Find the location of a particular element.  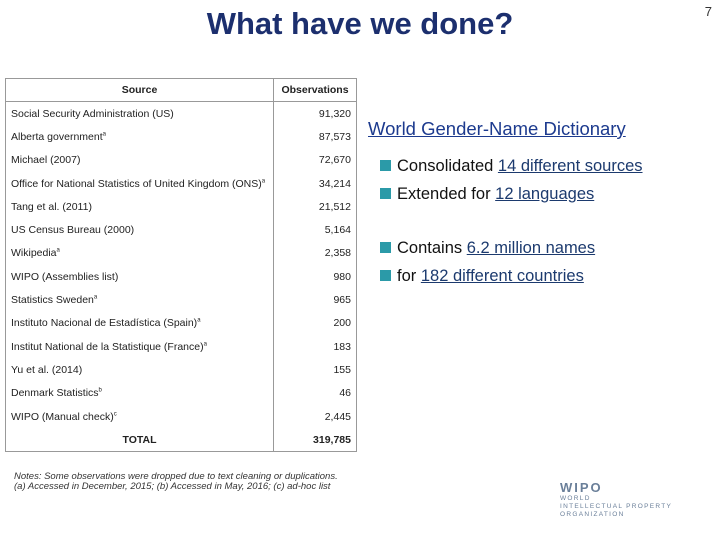

table-row: Statistics Swedena 965 is located at coordinates (181, 300).